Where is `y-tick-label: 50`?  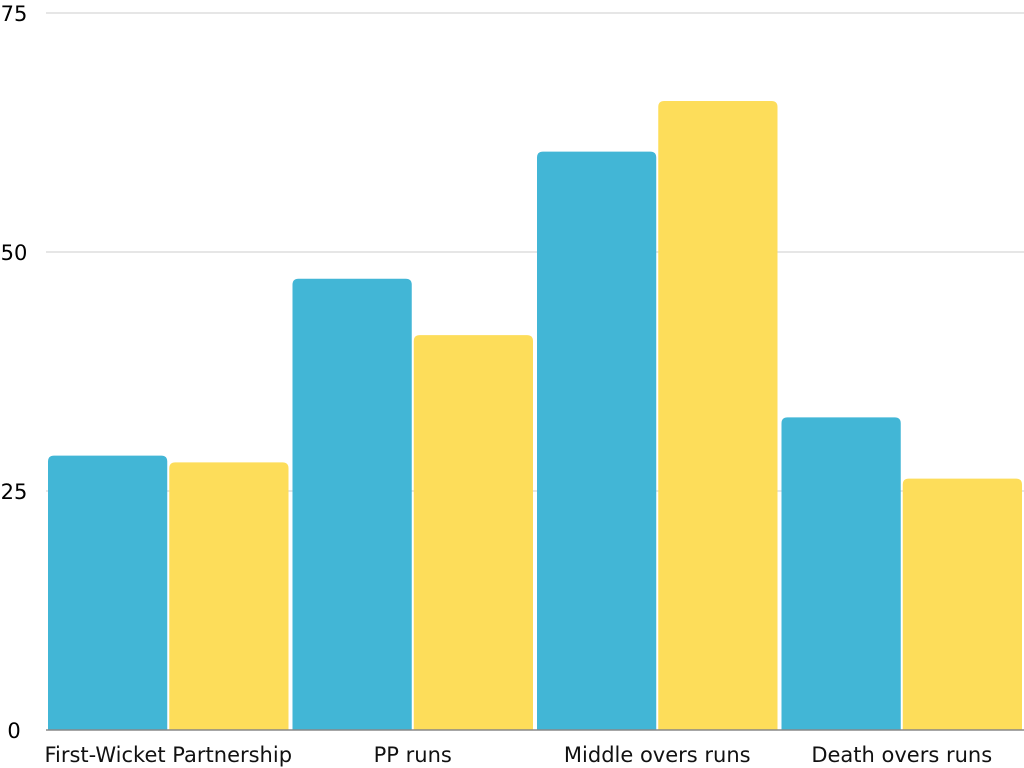
y-tick-label: 50 is located at coordinates (14, 253).